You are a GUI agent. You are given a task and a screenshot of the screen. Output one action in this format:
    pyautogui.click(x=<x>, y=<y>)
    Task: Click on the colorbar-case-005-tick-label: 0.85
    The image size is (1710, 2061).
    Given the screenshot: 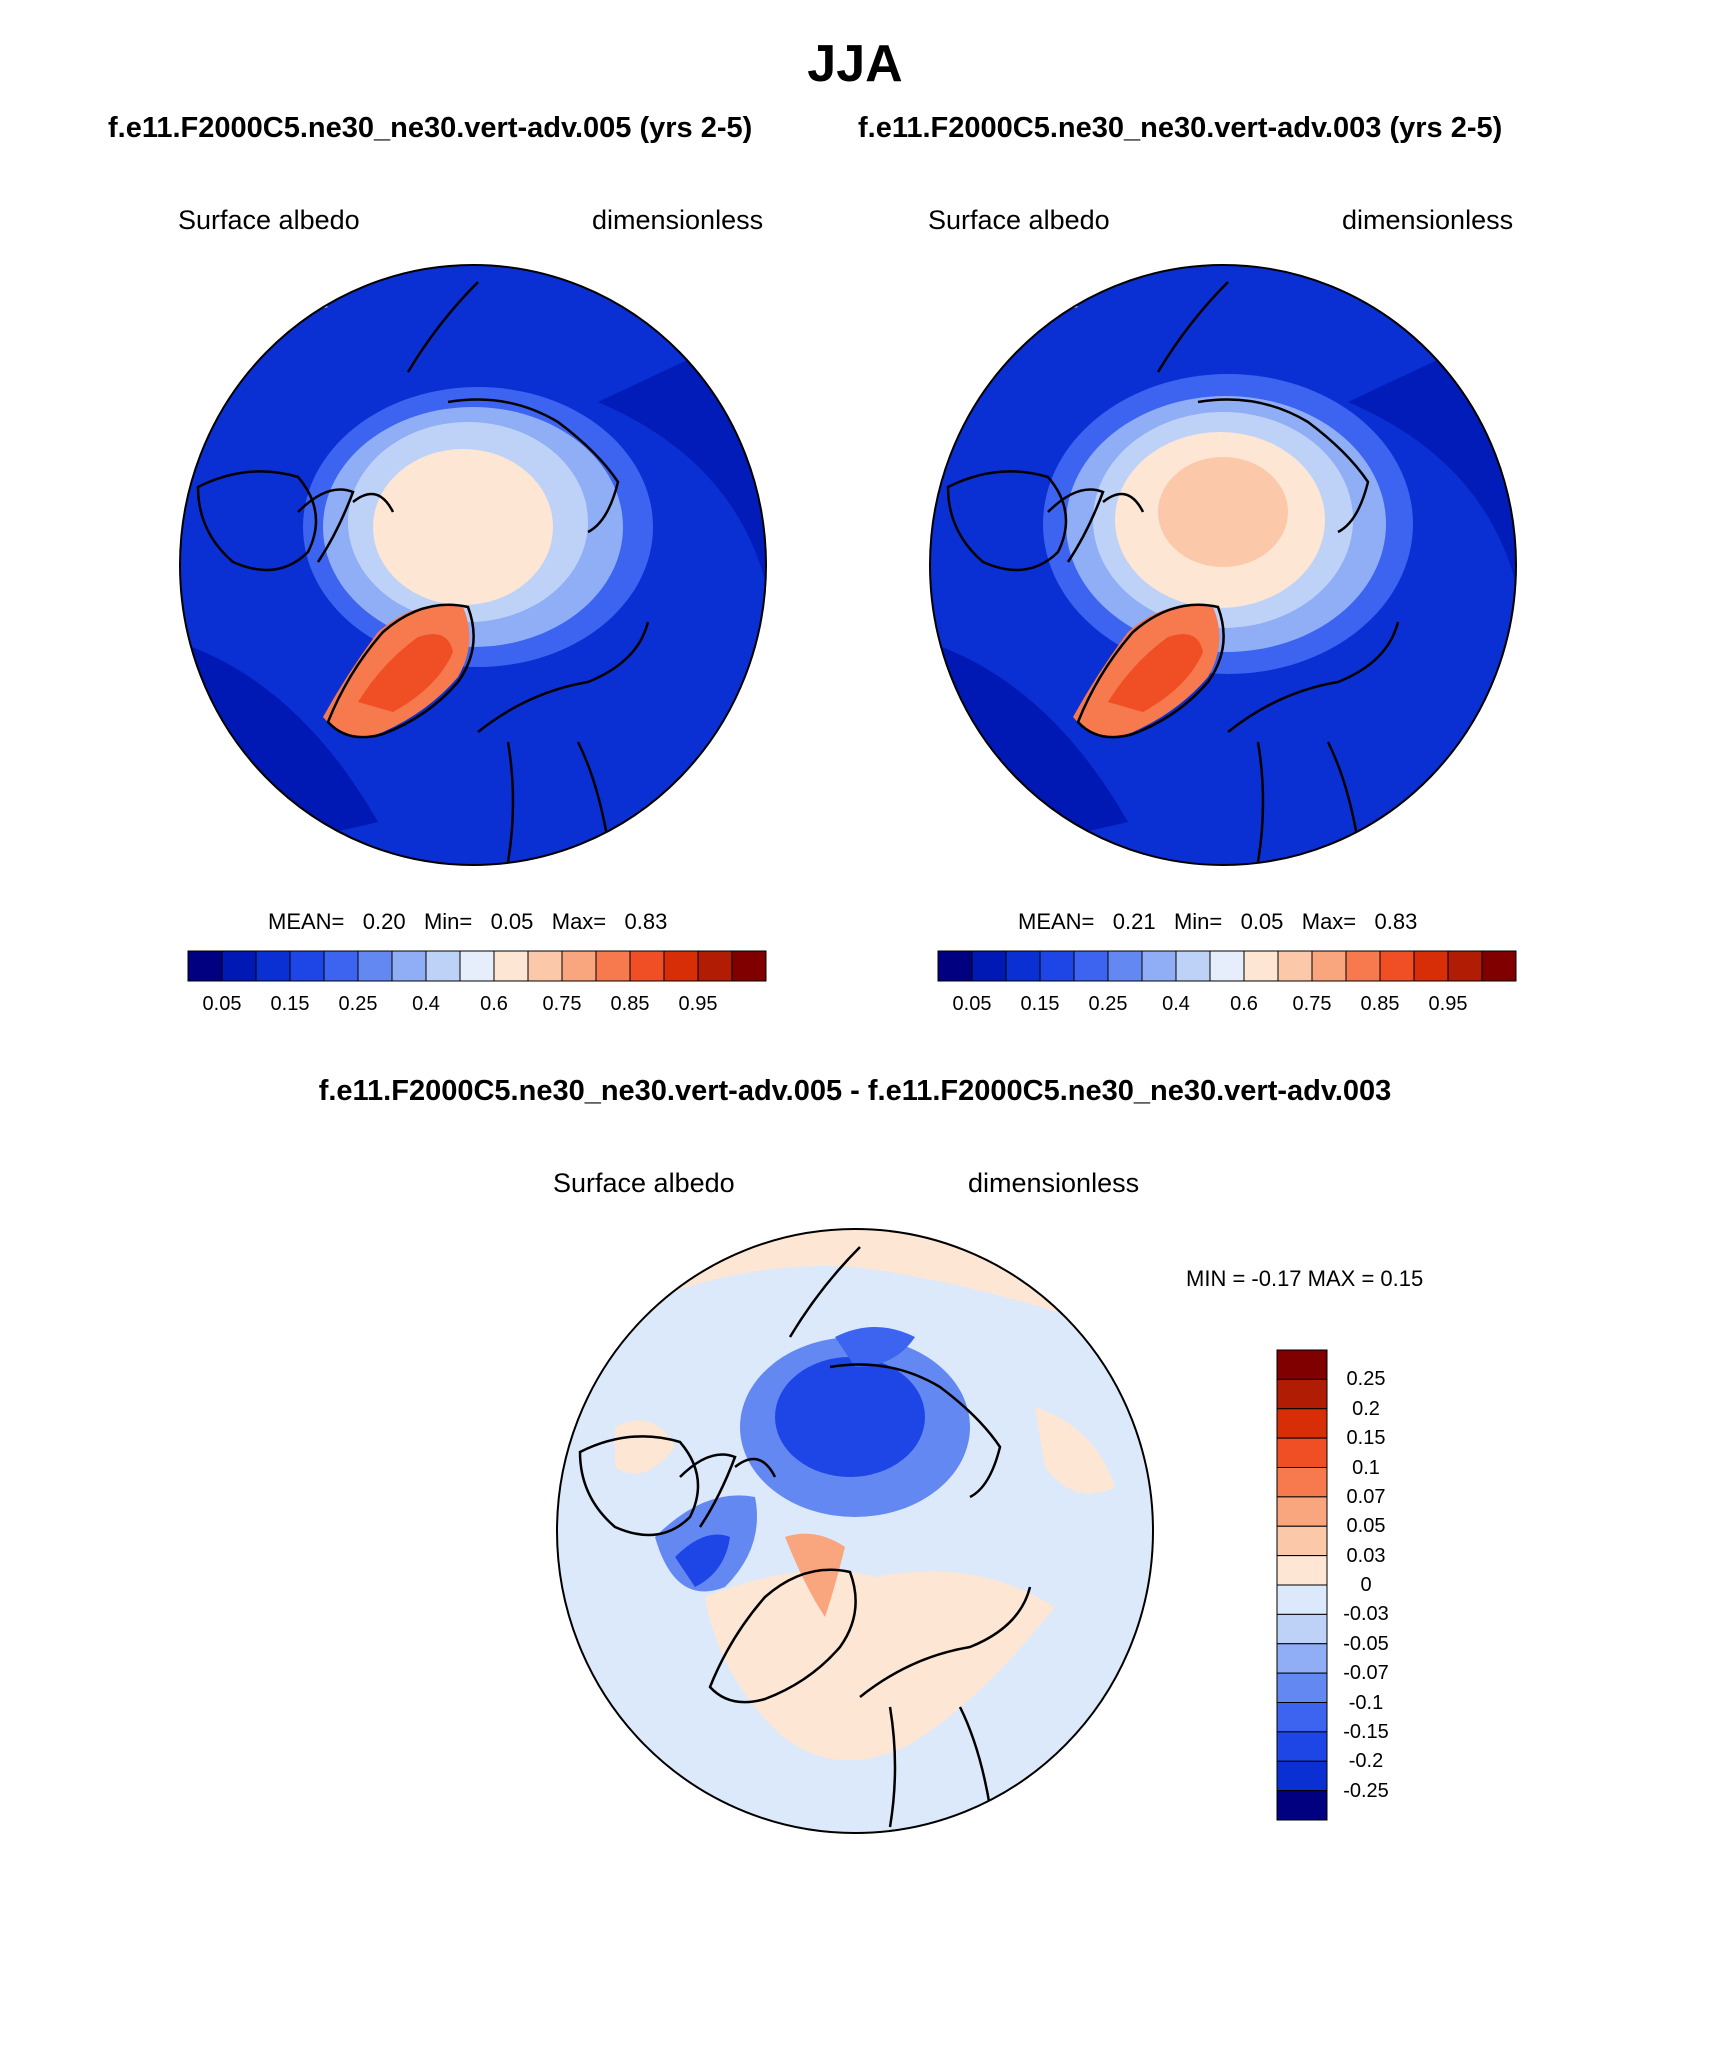 What is the action you would take?
    pyautogui.click(x=630, y=1004)
    